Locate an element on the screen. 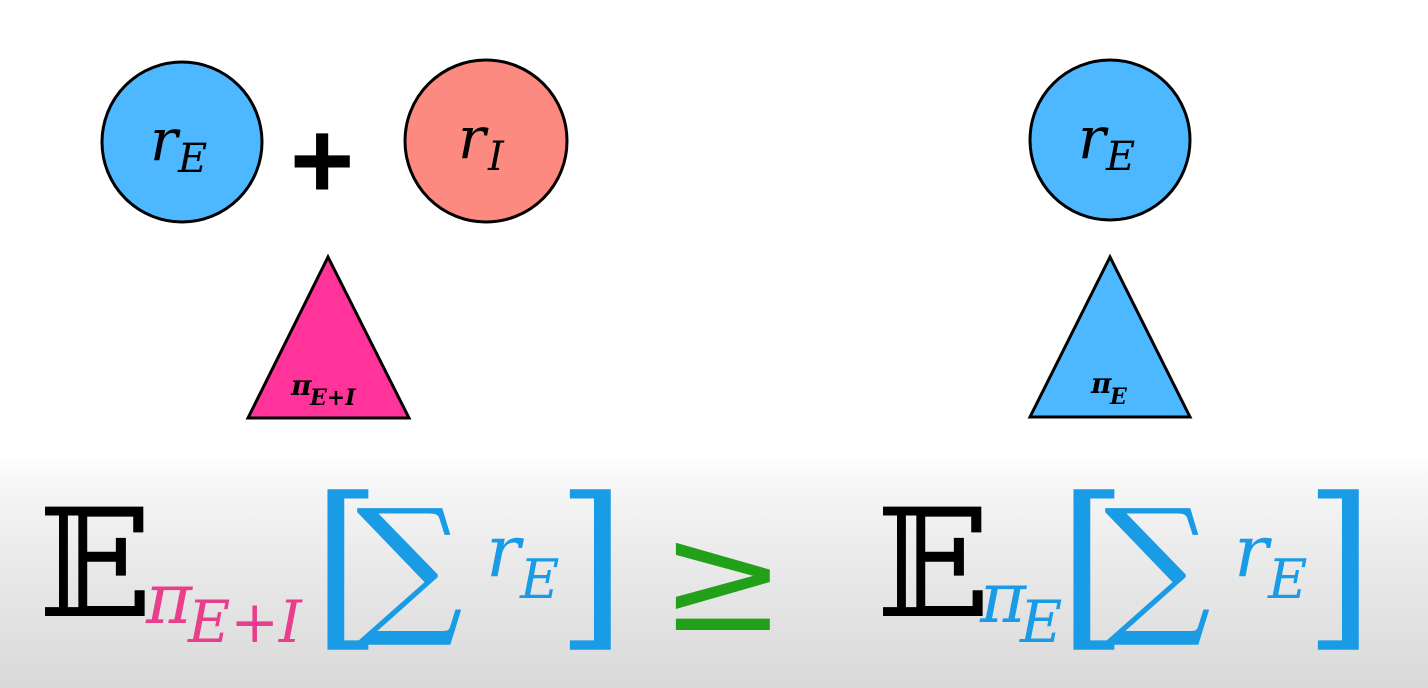 The image size is (1428, 688). left-extrinsic-reward-node: r E is located at coordinates (182, 142).